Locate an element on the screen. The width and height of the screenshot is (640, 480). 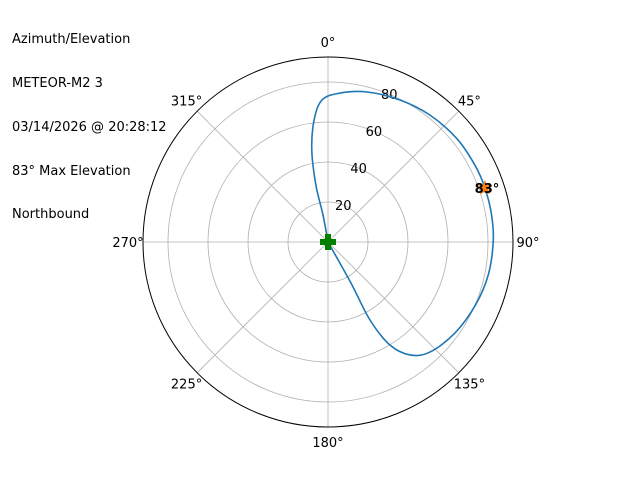
theta-tick-label: 90° is located at coordinates (527, 243).